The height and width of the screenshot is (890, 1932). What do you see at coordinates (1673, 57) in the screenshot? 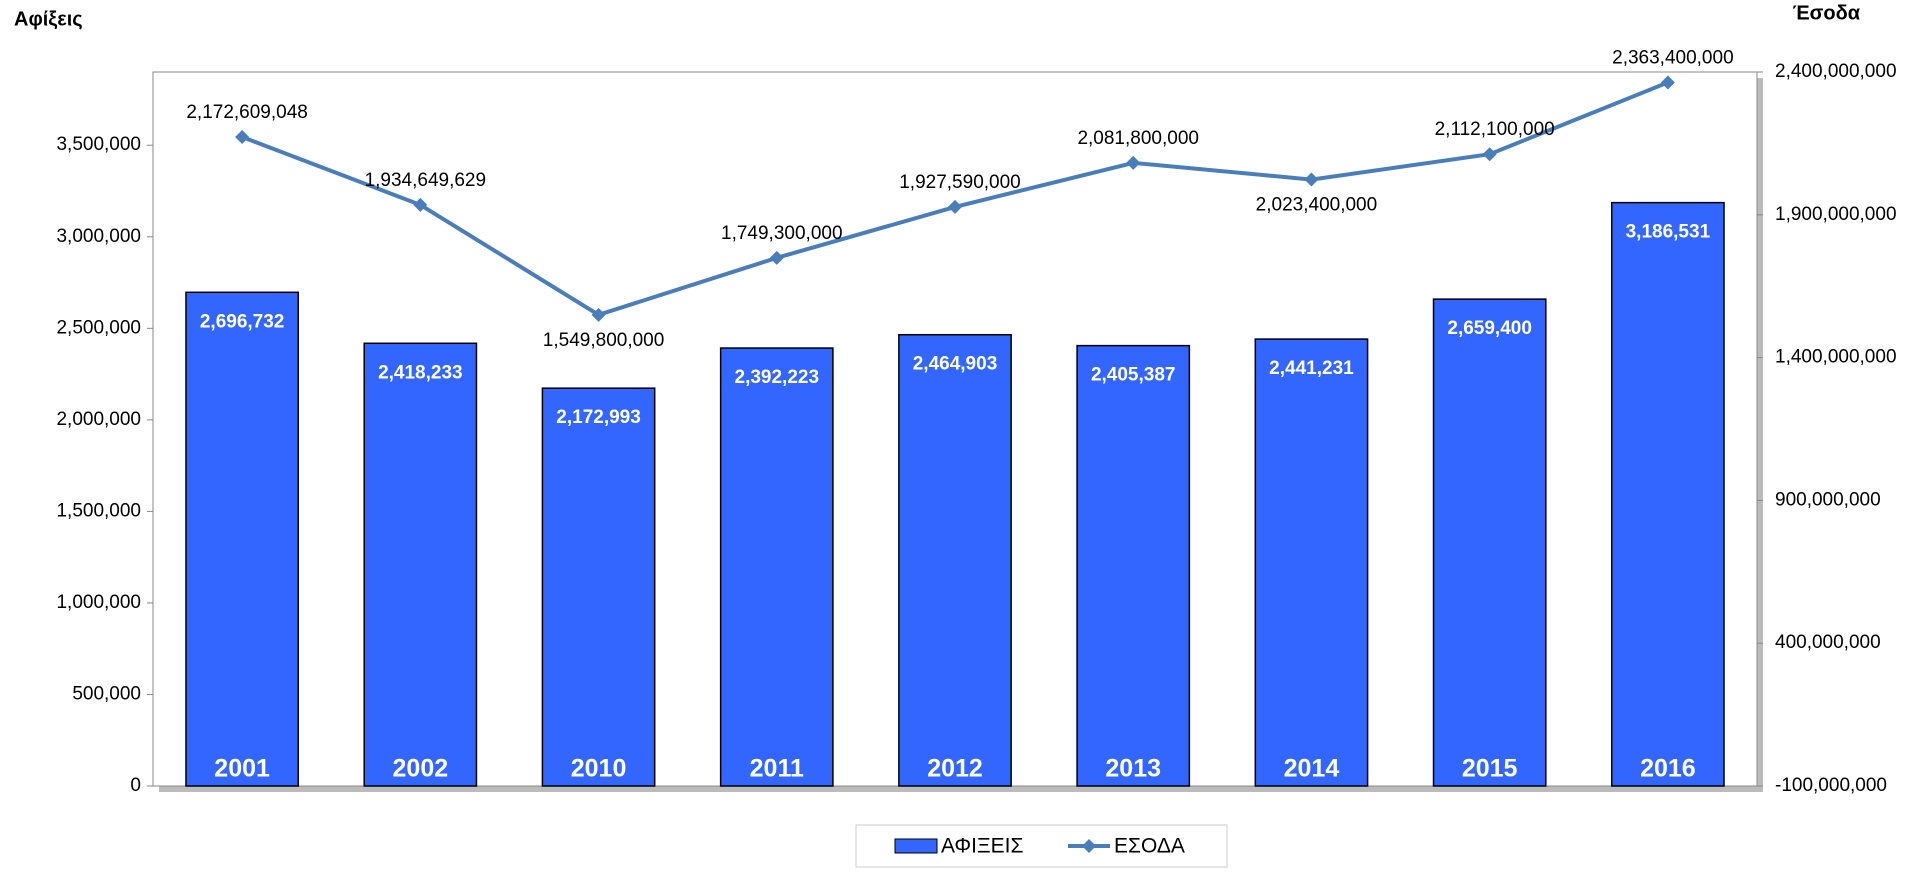
I see `line-value-label: 2,363,400,000` at bounding box center [1673, 57].